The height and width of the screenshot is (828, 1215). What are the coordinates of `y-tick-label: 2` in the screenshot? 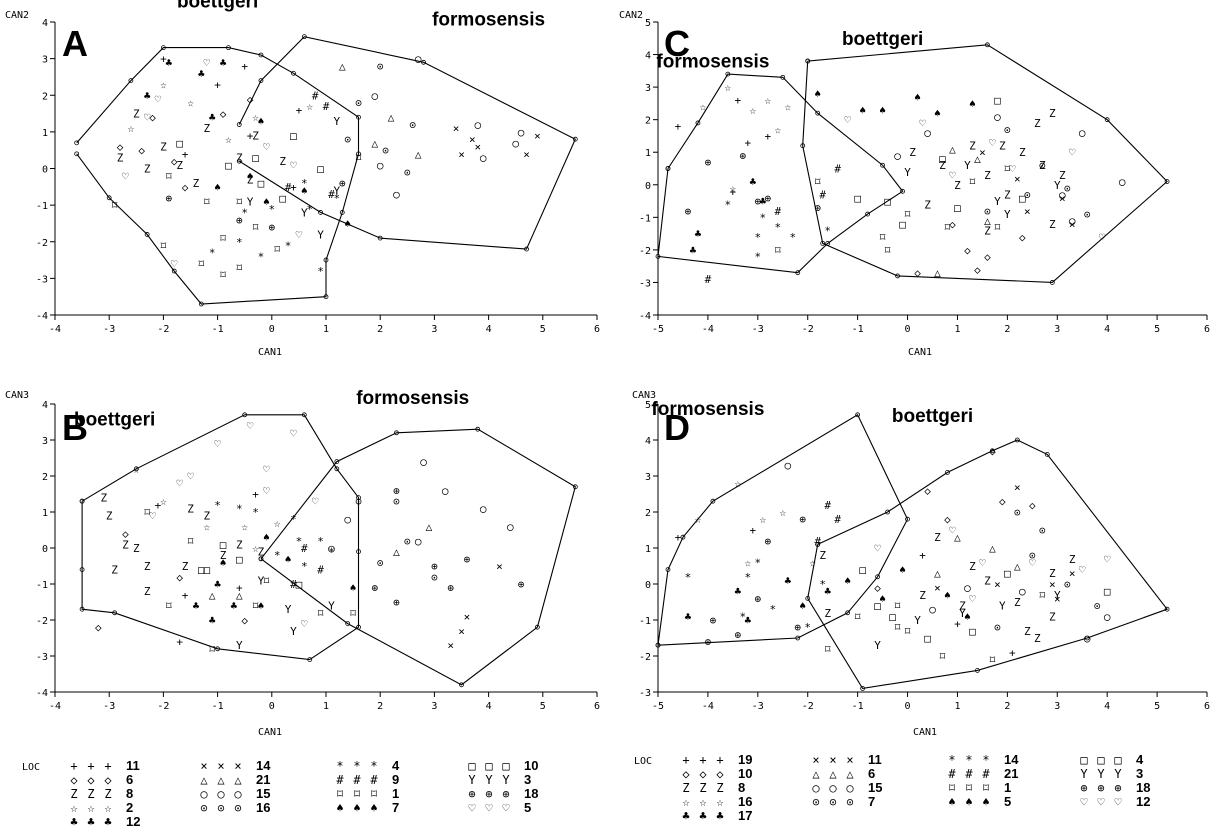 It's located at (648, 513).